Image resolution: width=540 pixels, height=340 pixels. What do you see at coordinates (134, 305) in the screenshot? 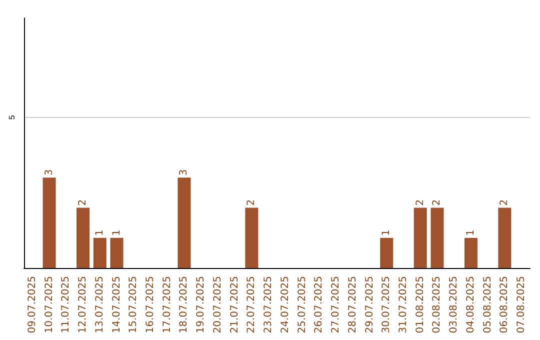
I see `x-tick-label: 15.07.2025` at bounding box center [134, 305].